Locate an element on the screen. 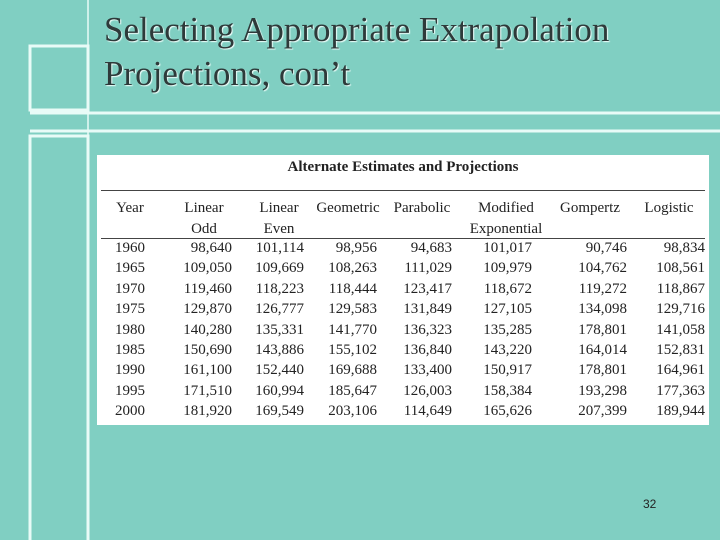 Image resolution: width=720 pixels, height=540 pixels. table-cell: 1970 is located at coordinates (130, 288).